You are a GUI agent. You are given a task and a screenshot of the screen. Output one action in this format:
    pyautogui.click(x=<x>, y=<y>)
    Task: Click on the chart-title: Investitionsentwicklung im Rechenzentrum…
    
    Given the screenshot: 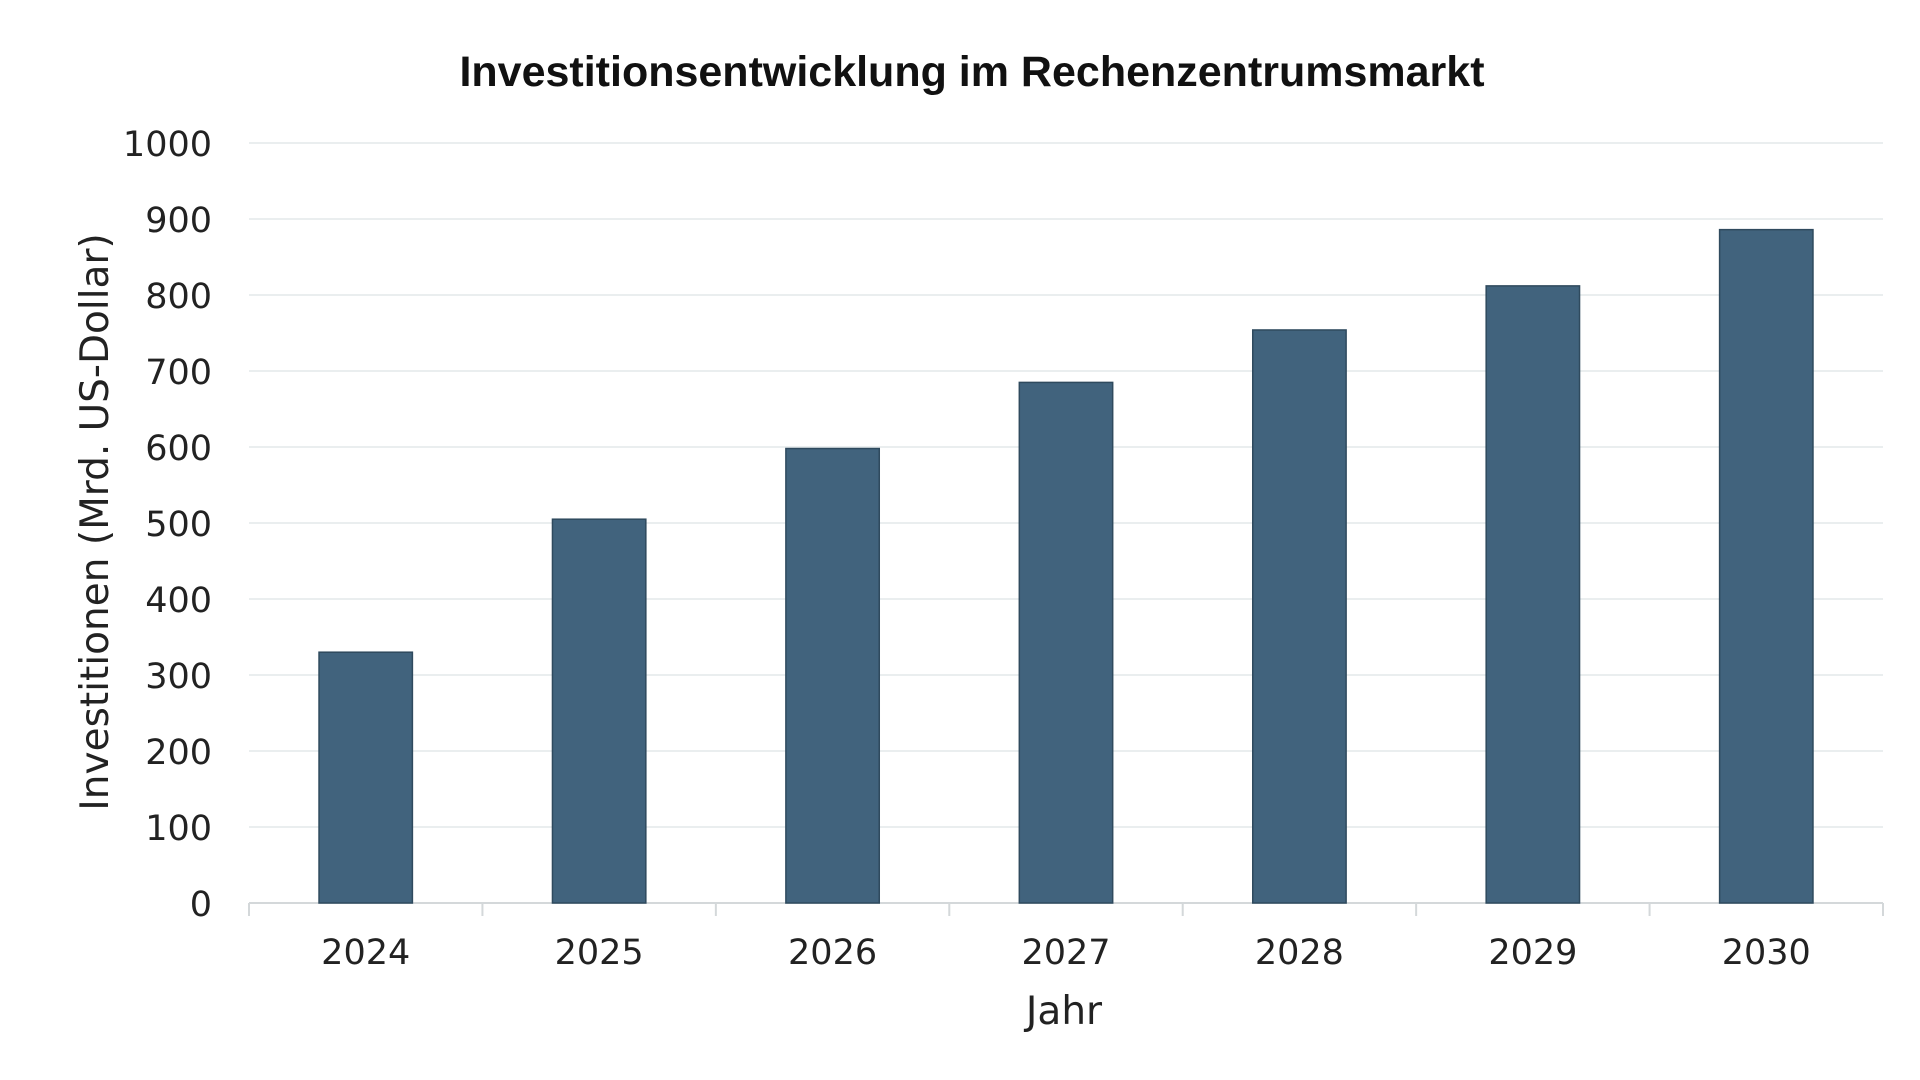 What is the action you would take?
    pyautogui.click(x=971, y=72)
    